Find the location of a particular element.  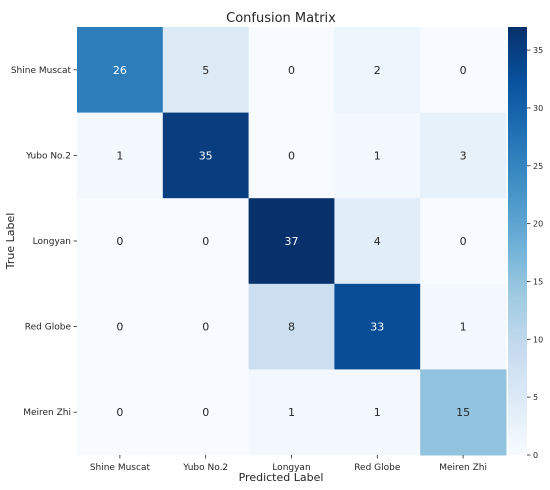

chart-title: Confusion Matrix is located at coordinates (281, 18).